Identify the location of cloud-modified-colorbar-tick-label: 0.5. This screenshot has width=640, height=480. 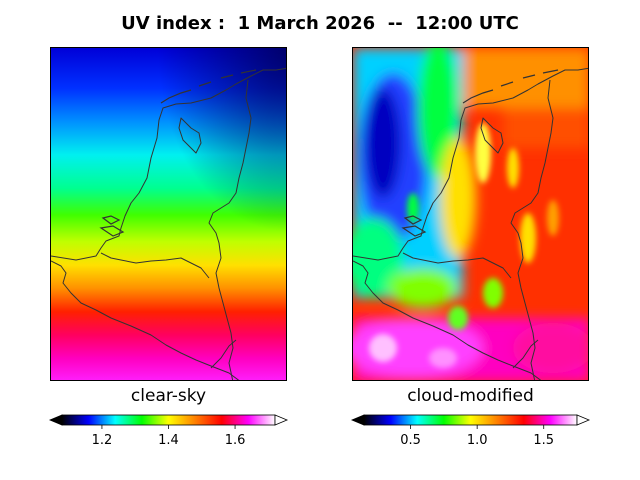
(410, 440).